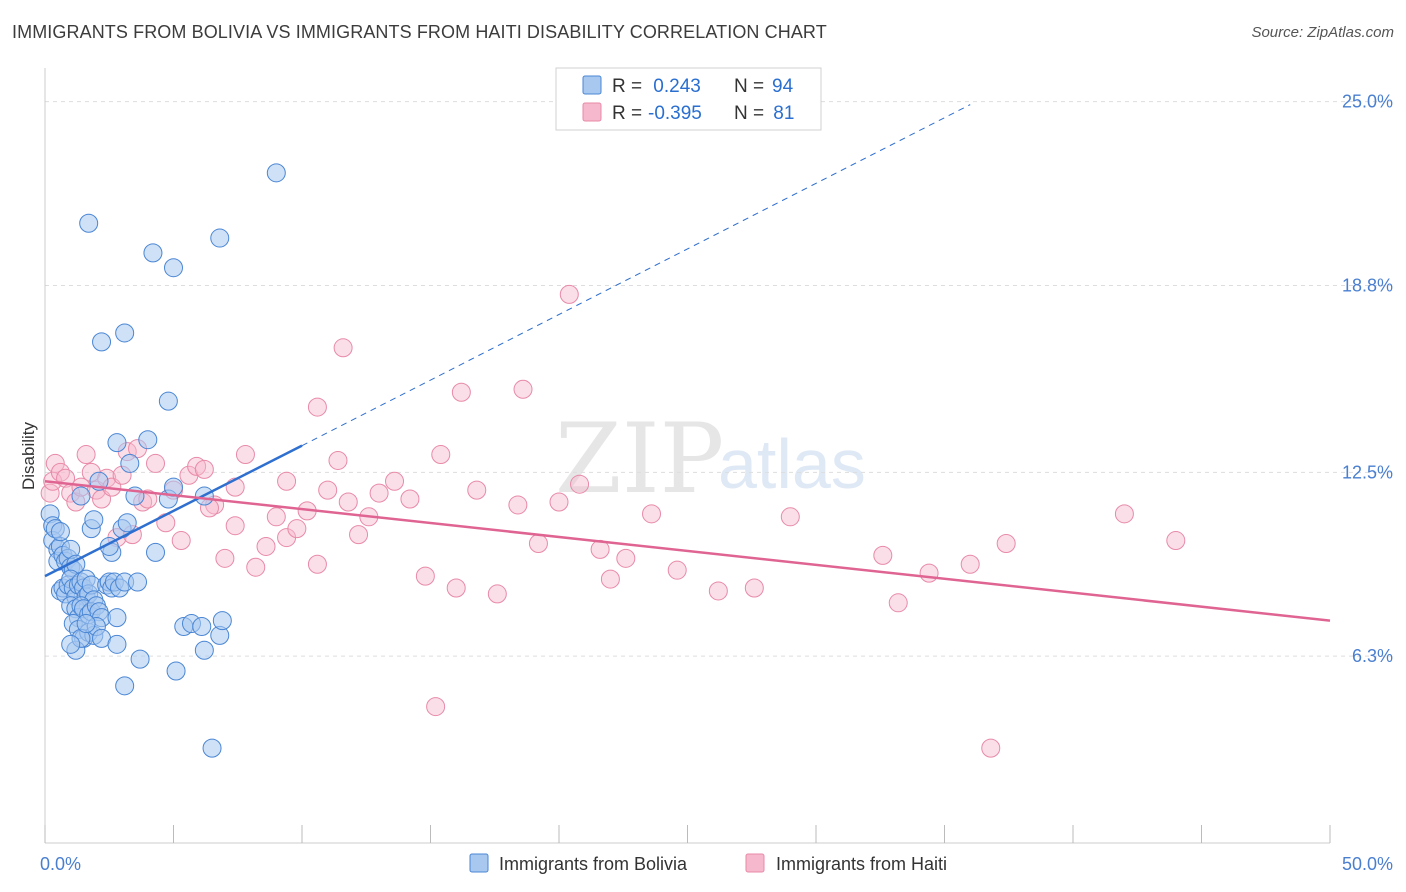 This screenshot has height=892, width=1406. I want to click on x-tick-labels: 0.0% 50.0%, so click(716, 864).